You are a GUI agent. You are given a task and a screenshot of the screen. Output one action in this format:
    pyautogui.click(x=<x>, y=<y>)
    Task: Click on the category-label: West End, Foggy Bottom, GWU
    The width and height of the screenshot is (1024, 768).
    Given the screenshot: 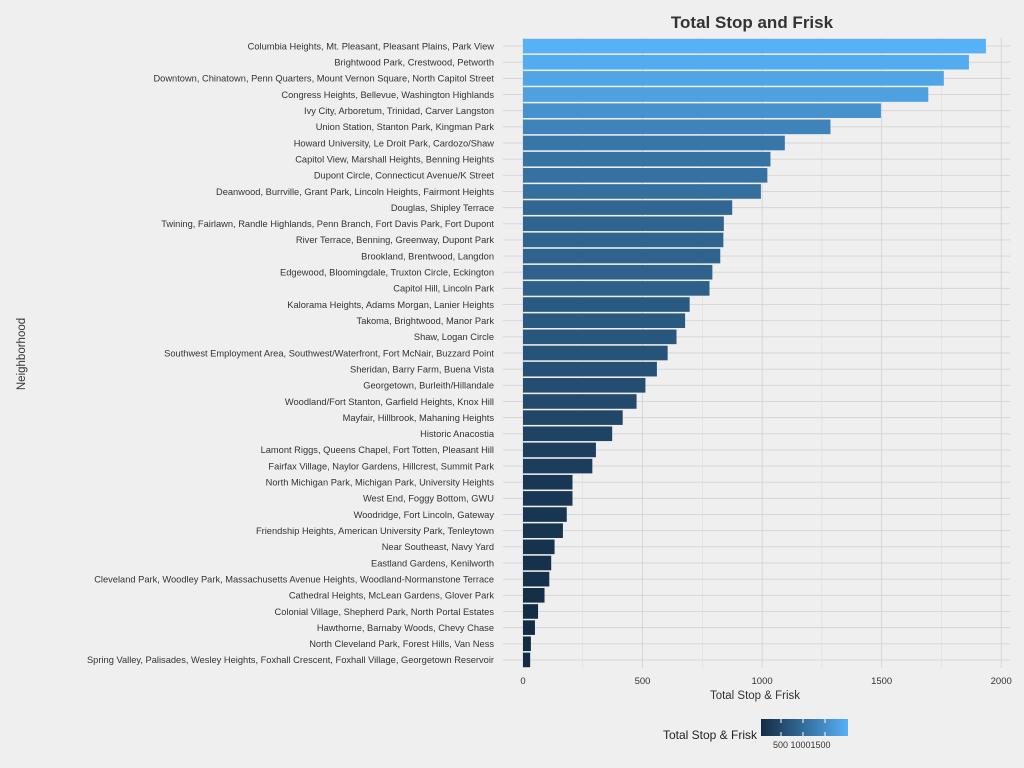 What is the action you would take?
    pyautogui.click(x=428, y=499)
    